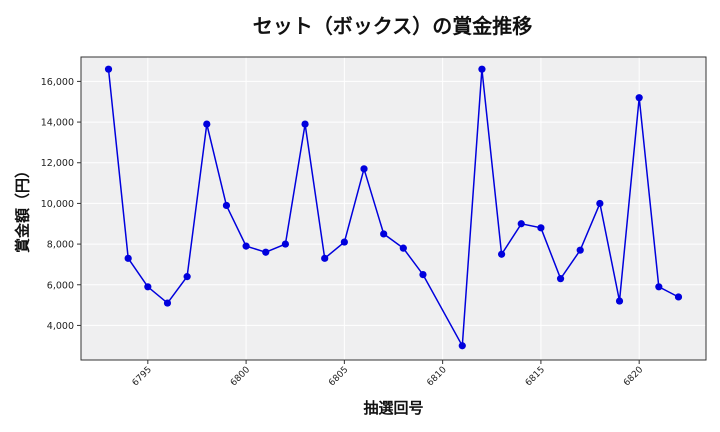 The height and width of the screenshot is (432, 720). I want to click on y-axis-label: 賞金額（円）, so click(22, 208).